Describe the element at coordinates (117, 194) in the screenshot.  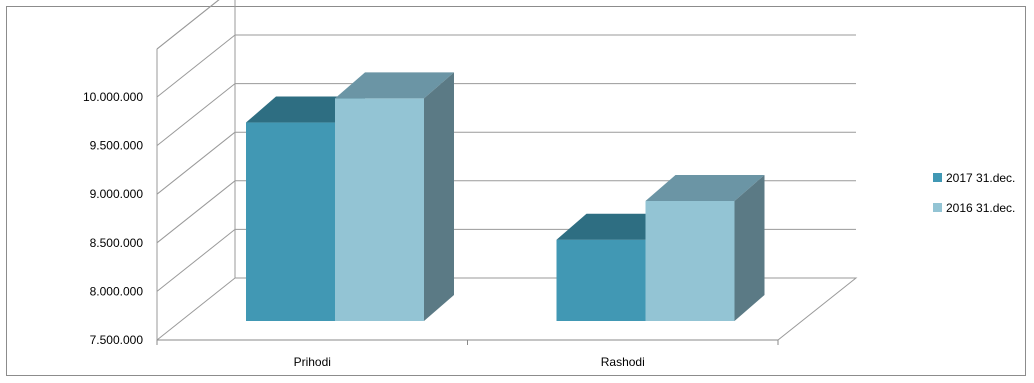
I see `y-tick-label: 9.000.000` at that location.